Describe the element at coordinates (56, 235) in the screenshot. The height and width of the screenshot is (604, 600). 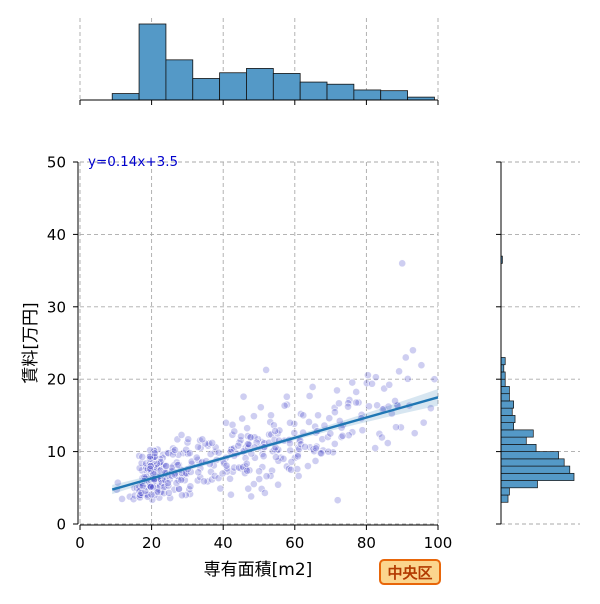
I see `y-tick-label: 40` at that location.